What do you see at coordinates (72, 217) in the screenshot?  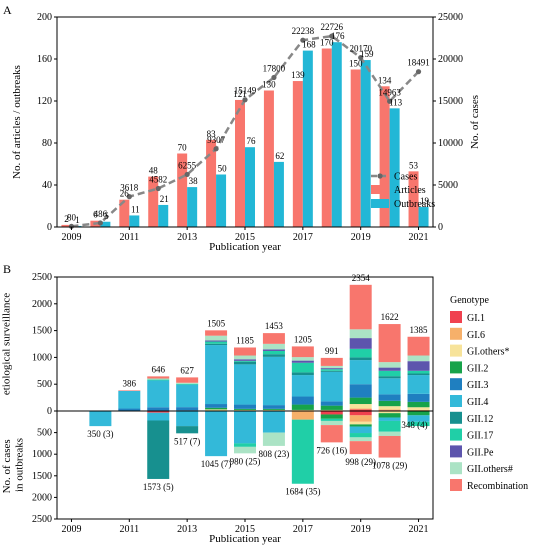 I see `cases-label-2009: 80` at bounding box center [72, 217].